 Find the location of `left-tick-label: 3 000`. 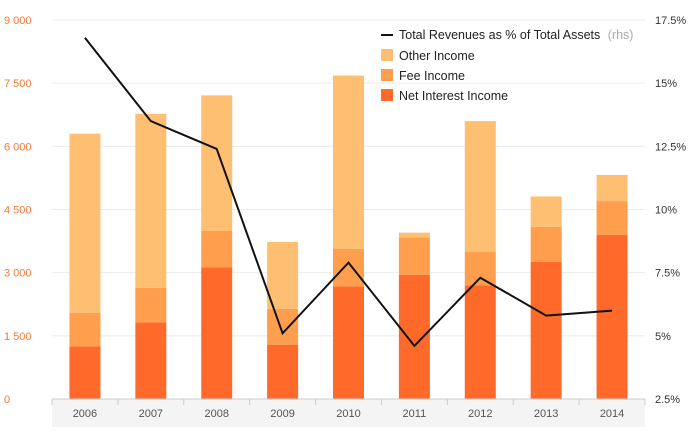

left-tick-label: 3 000 is located at coordinates (18, 274).